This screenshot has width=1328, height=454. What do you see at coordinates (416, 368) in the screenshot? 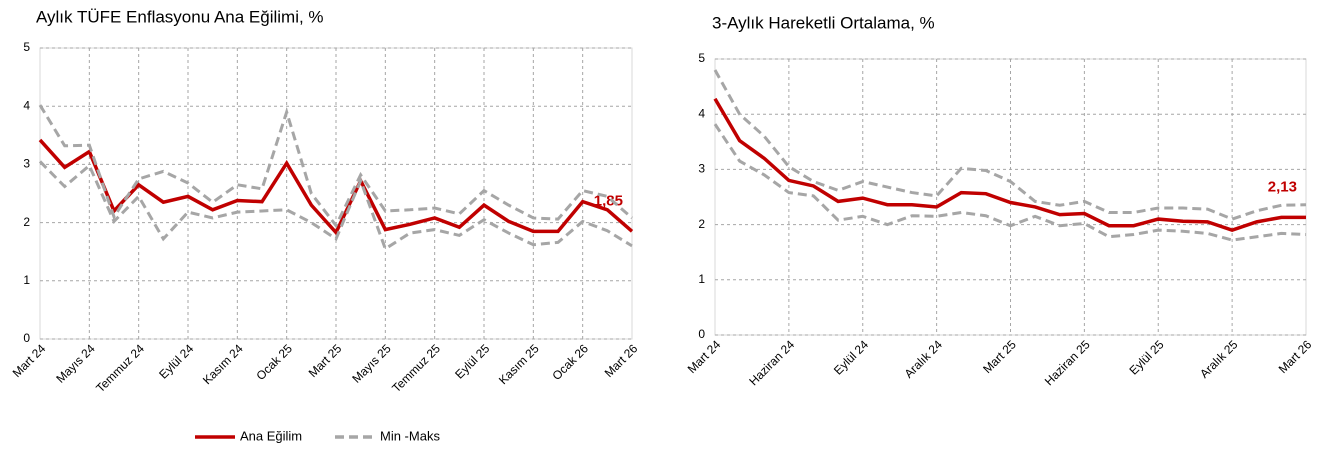
I see `x-tick-label: Temmuz 25` at bounding box center [416, 368].